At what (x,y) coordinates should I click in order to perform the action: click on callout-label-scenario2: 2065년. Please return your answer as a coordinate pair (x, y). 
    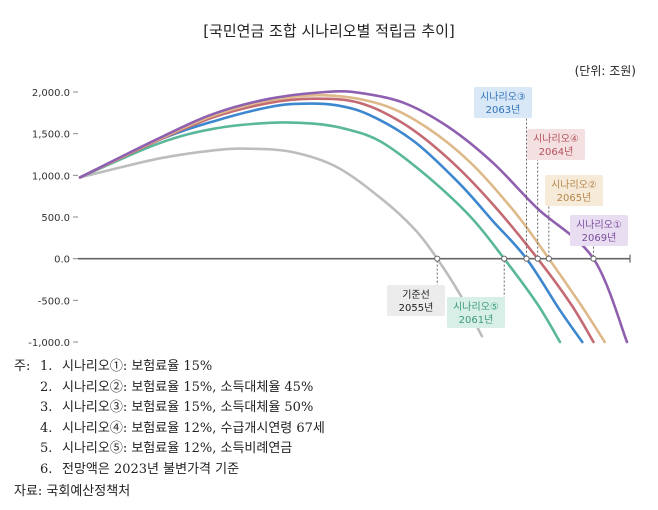
    Looking at the image, I should click on (574, 198).